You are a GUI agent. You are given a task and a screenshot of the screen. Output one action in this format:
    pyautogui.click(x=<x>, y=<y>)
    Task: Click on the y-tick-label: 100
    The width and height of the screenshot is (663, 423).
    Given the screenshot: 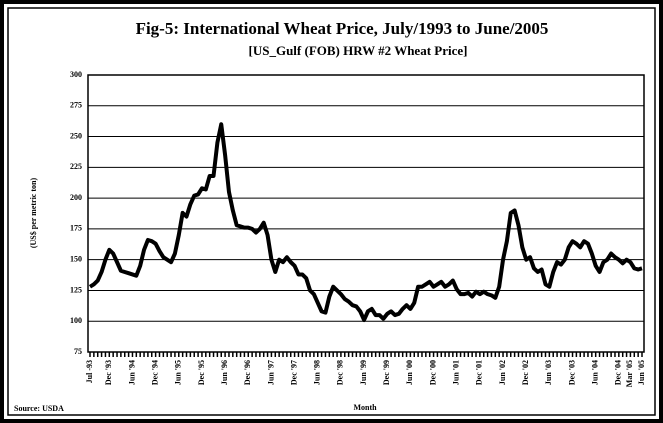 What is the action you would take?
    pyautogui.click(x=76, y=320)
    